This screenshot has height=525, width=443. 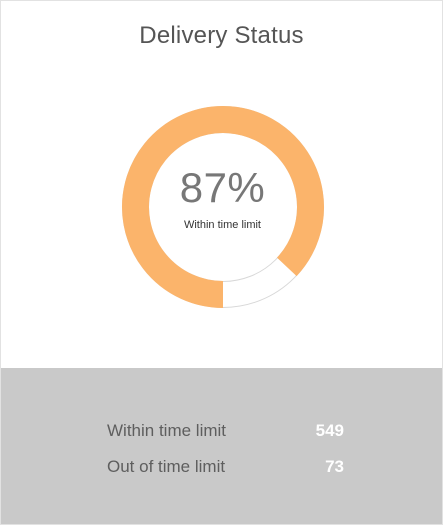 I want to click on stat-row-out: Out of time limit 73, so click(x=222, y=470).